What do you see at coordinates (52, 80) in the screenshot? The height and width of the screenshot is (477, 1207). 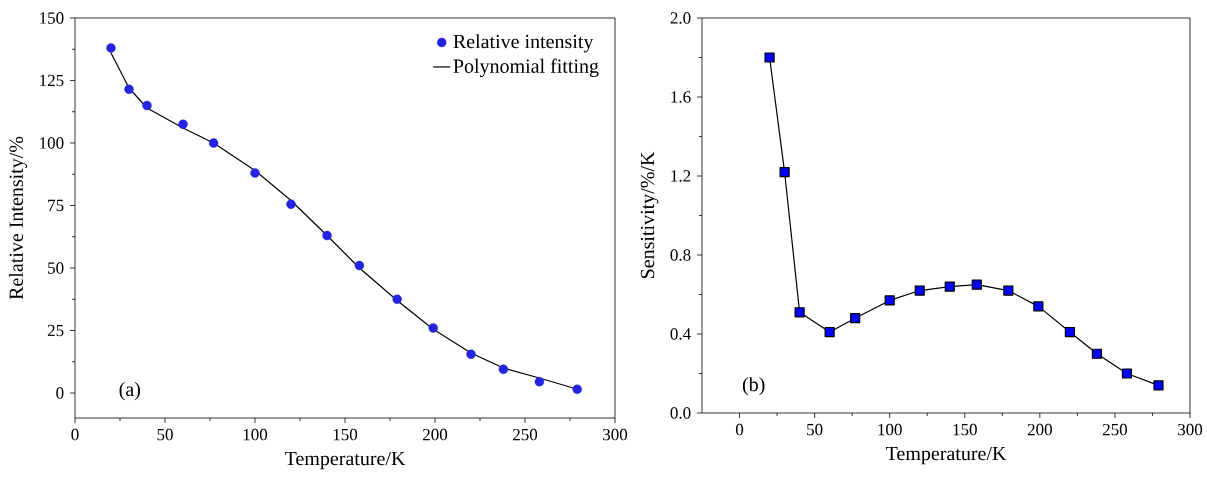 I see `y-tick-label: 125` at bounding box center [52, 80].